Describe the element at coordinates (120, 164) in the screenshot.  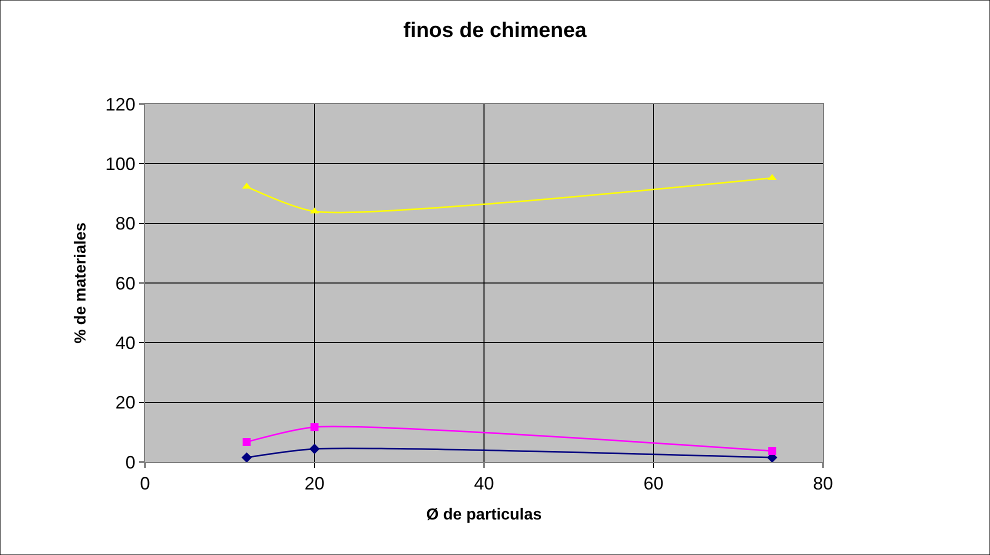
I see `y-tick-label: 100` at that location.